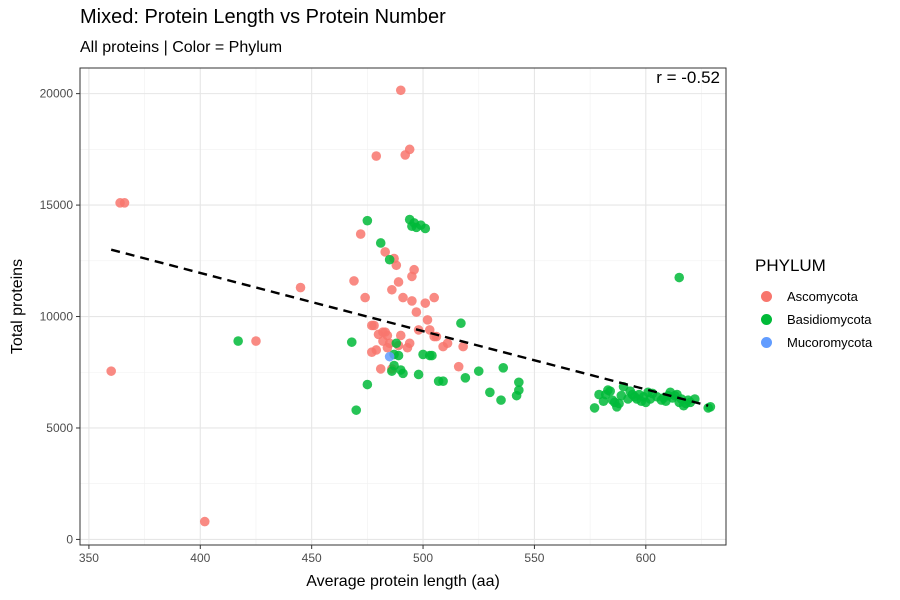 The height and width of the screenshot is (600, 900). What do you see at coordinates (389, 356) in the screenshot?
I see `point-mucoromycota` at bounding box center [389, 356].